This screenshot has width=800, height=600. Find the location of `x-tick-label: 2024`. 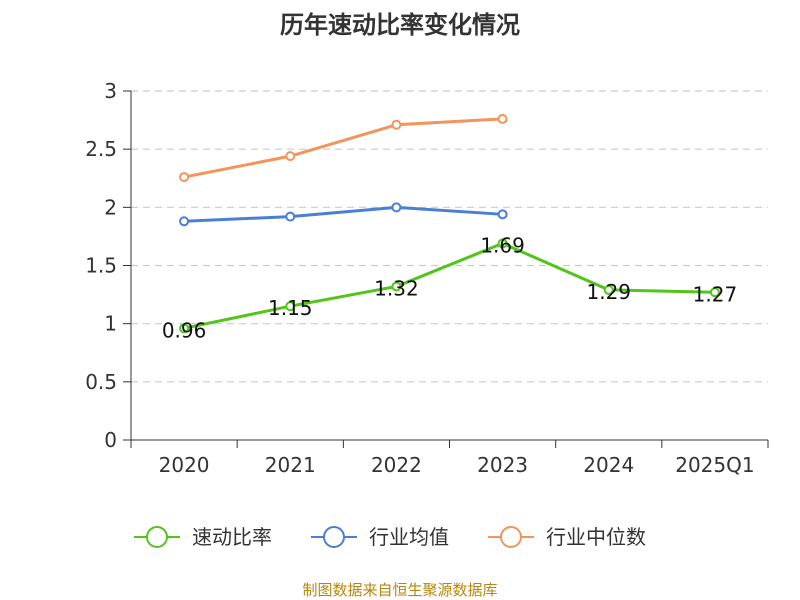

x-tick-label: 2024 is located at coordinates (608, 465).